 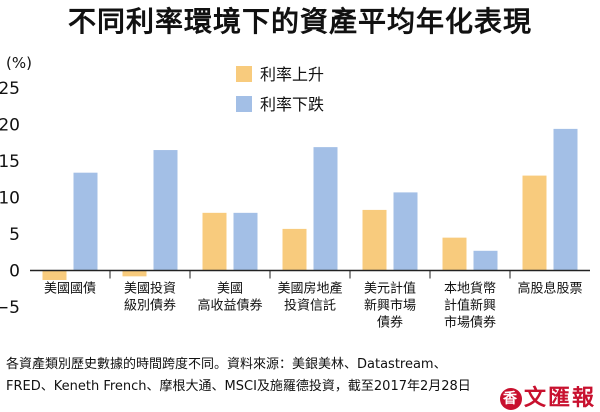 I want to click on y-tick-label: 25, so click(x=10, y=89).